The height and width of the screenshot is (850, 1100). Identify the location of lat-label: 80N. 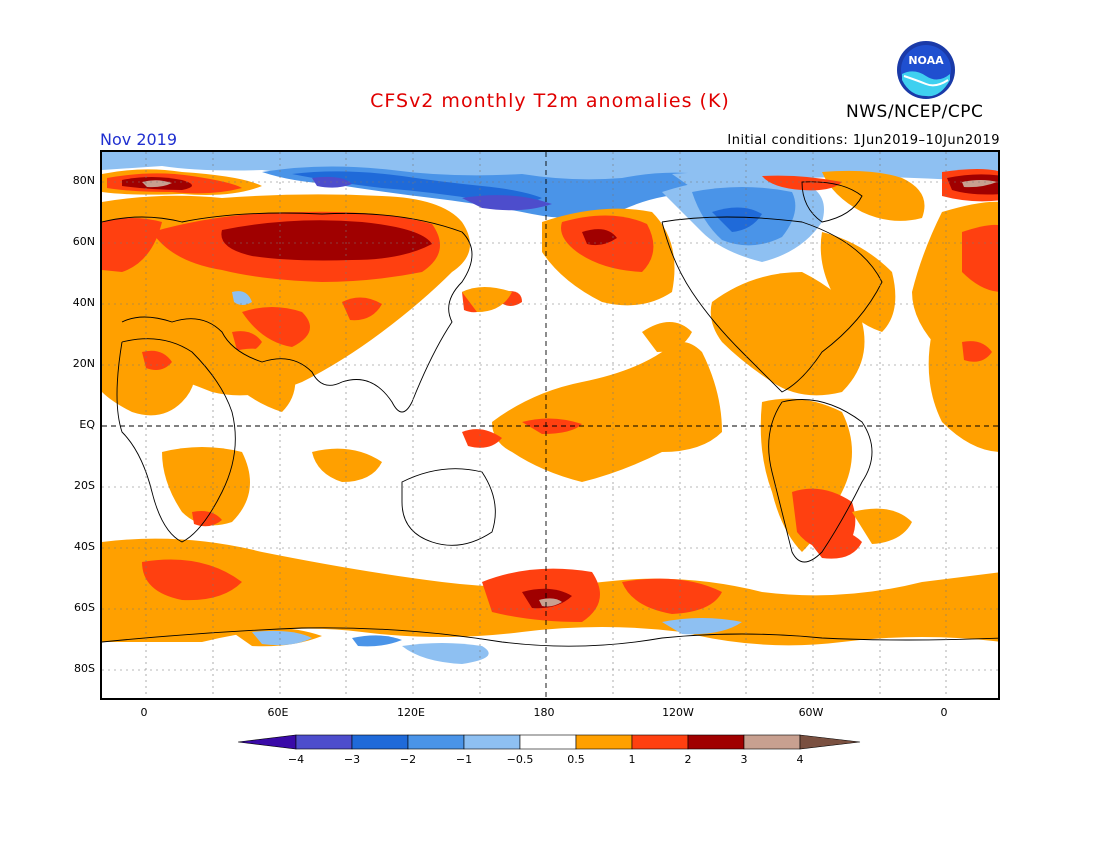
(83, 180).